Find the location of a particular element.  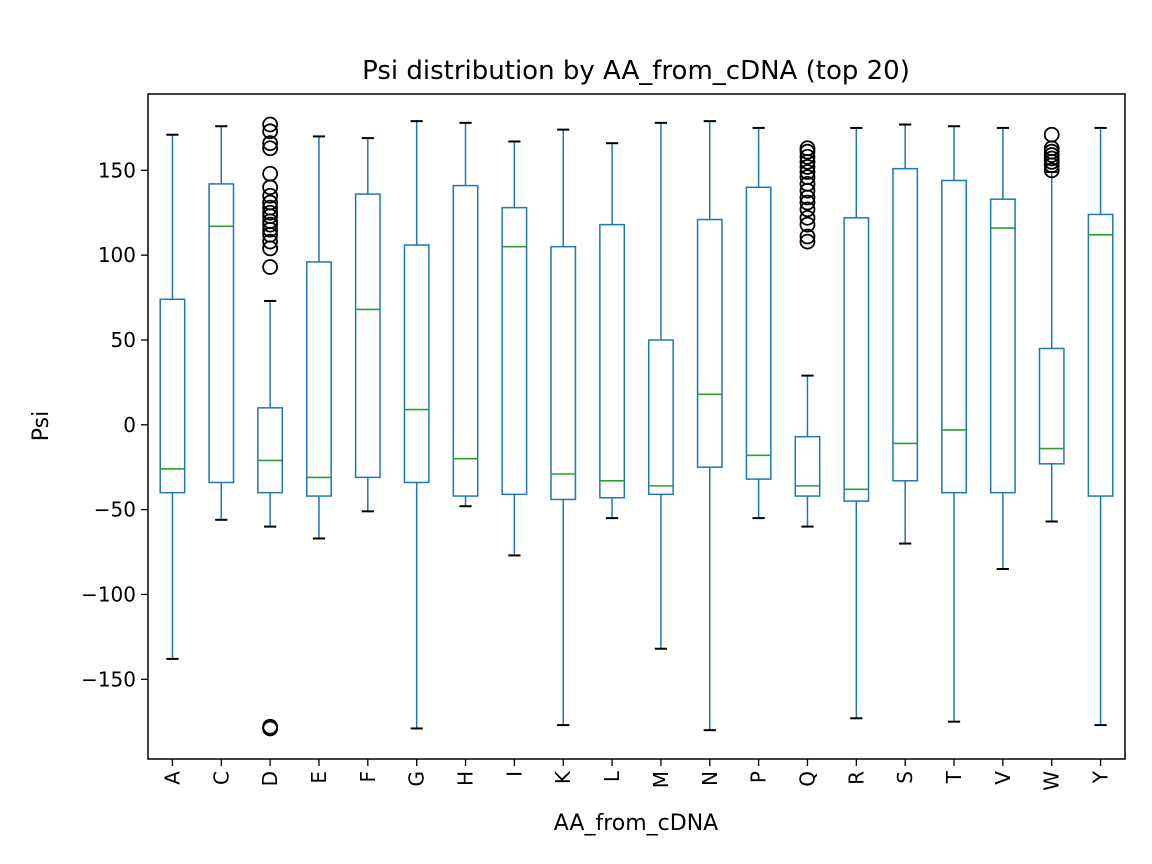

box-N is located at coordinates (709, 426).